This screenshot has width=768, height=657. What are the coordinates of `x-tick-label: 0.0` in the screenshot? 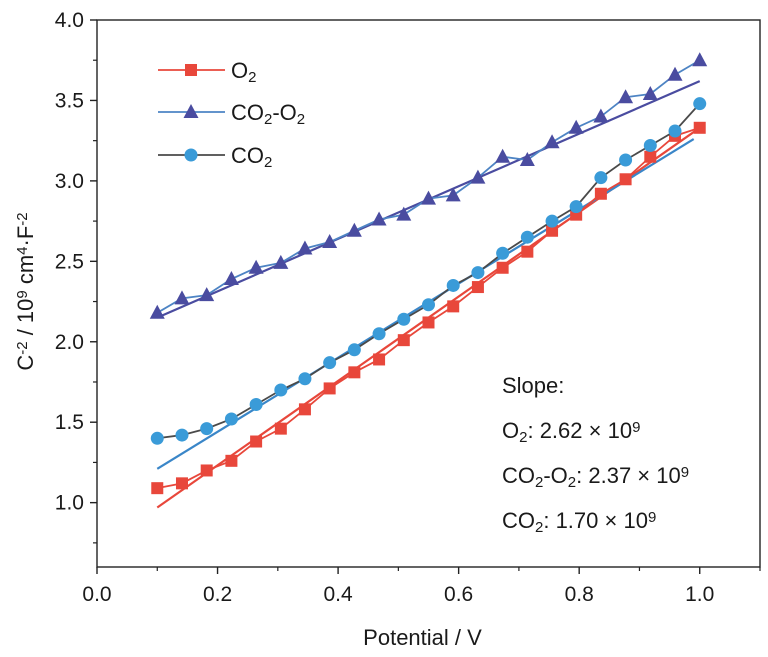 It's located at (96, 594).